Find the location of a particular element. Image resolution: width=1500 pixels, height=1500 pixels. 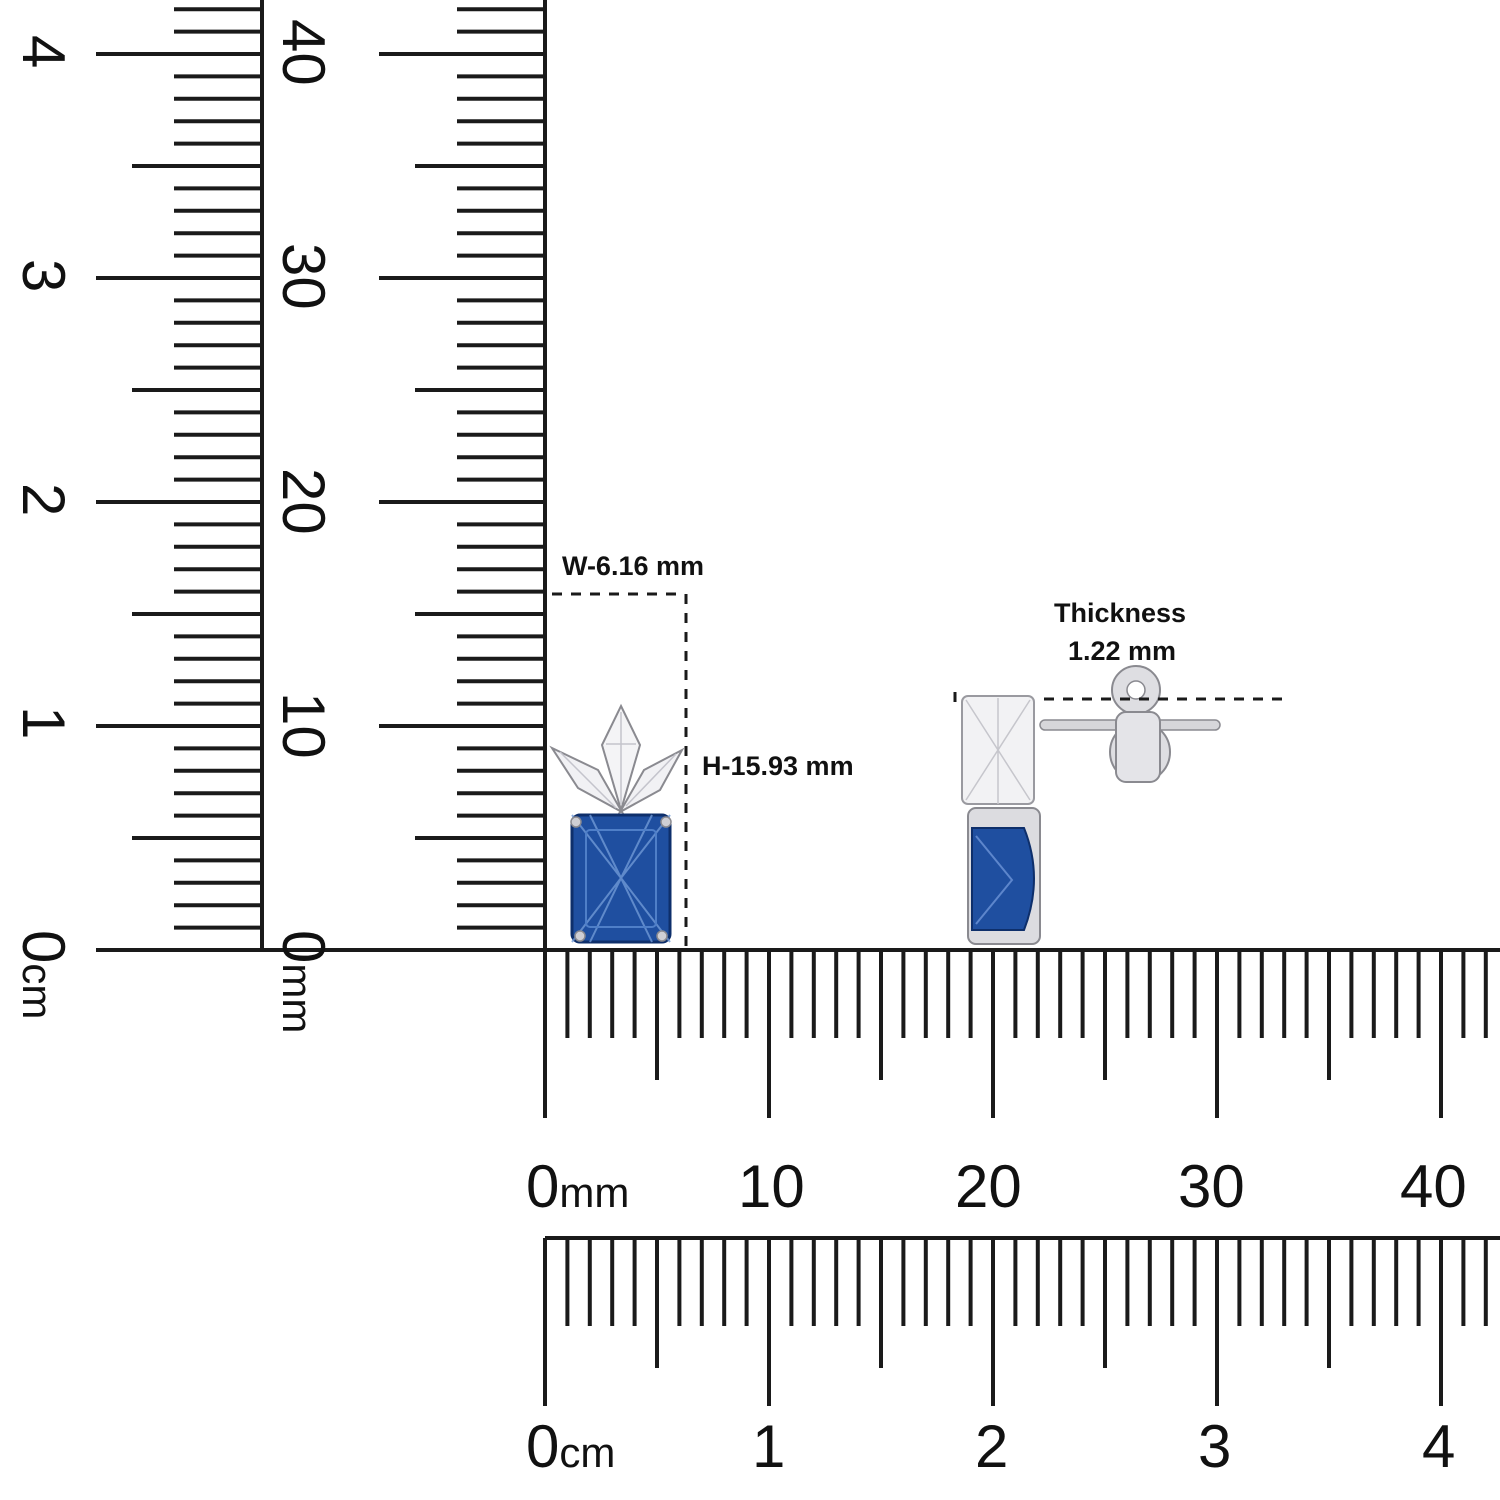

vcm-label-3: 3 is located at coordinates (43, 276).